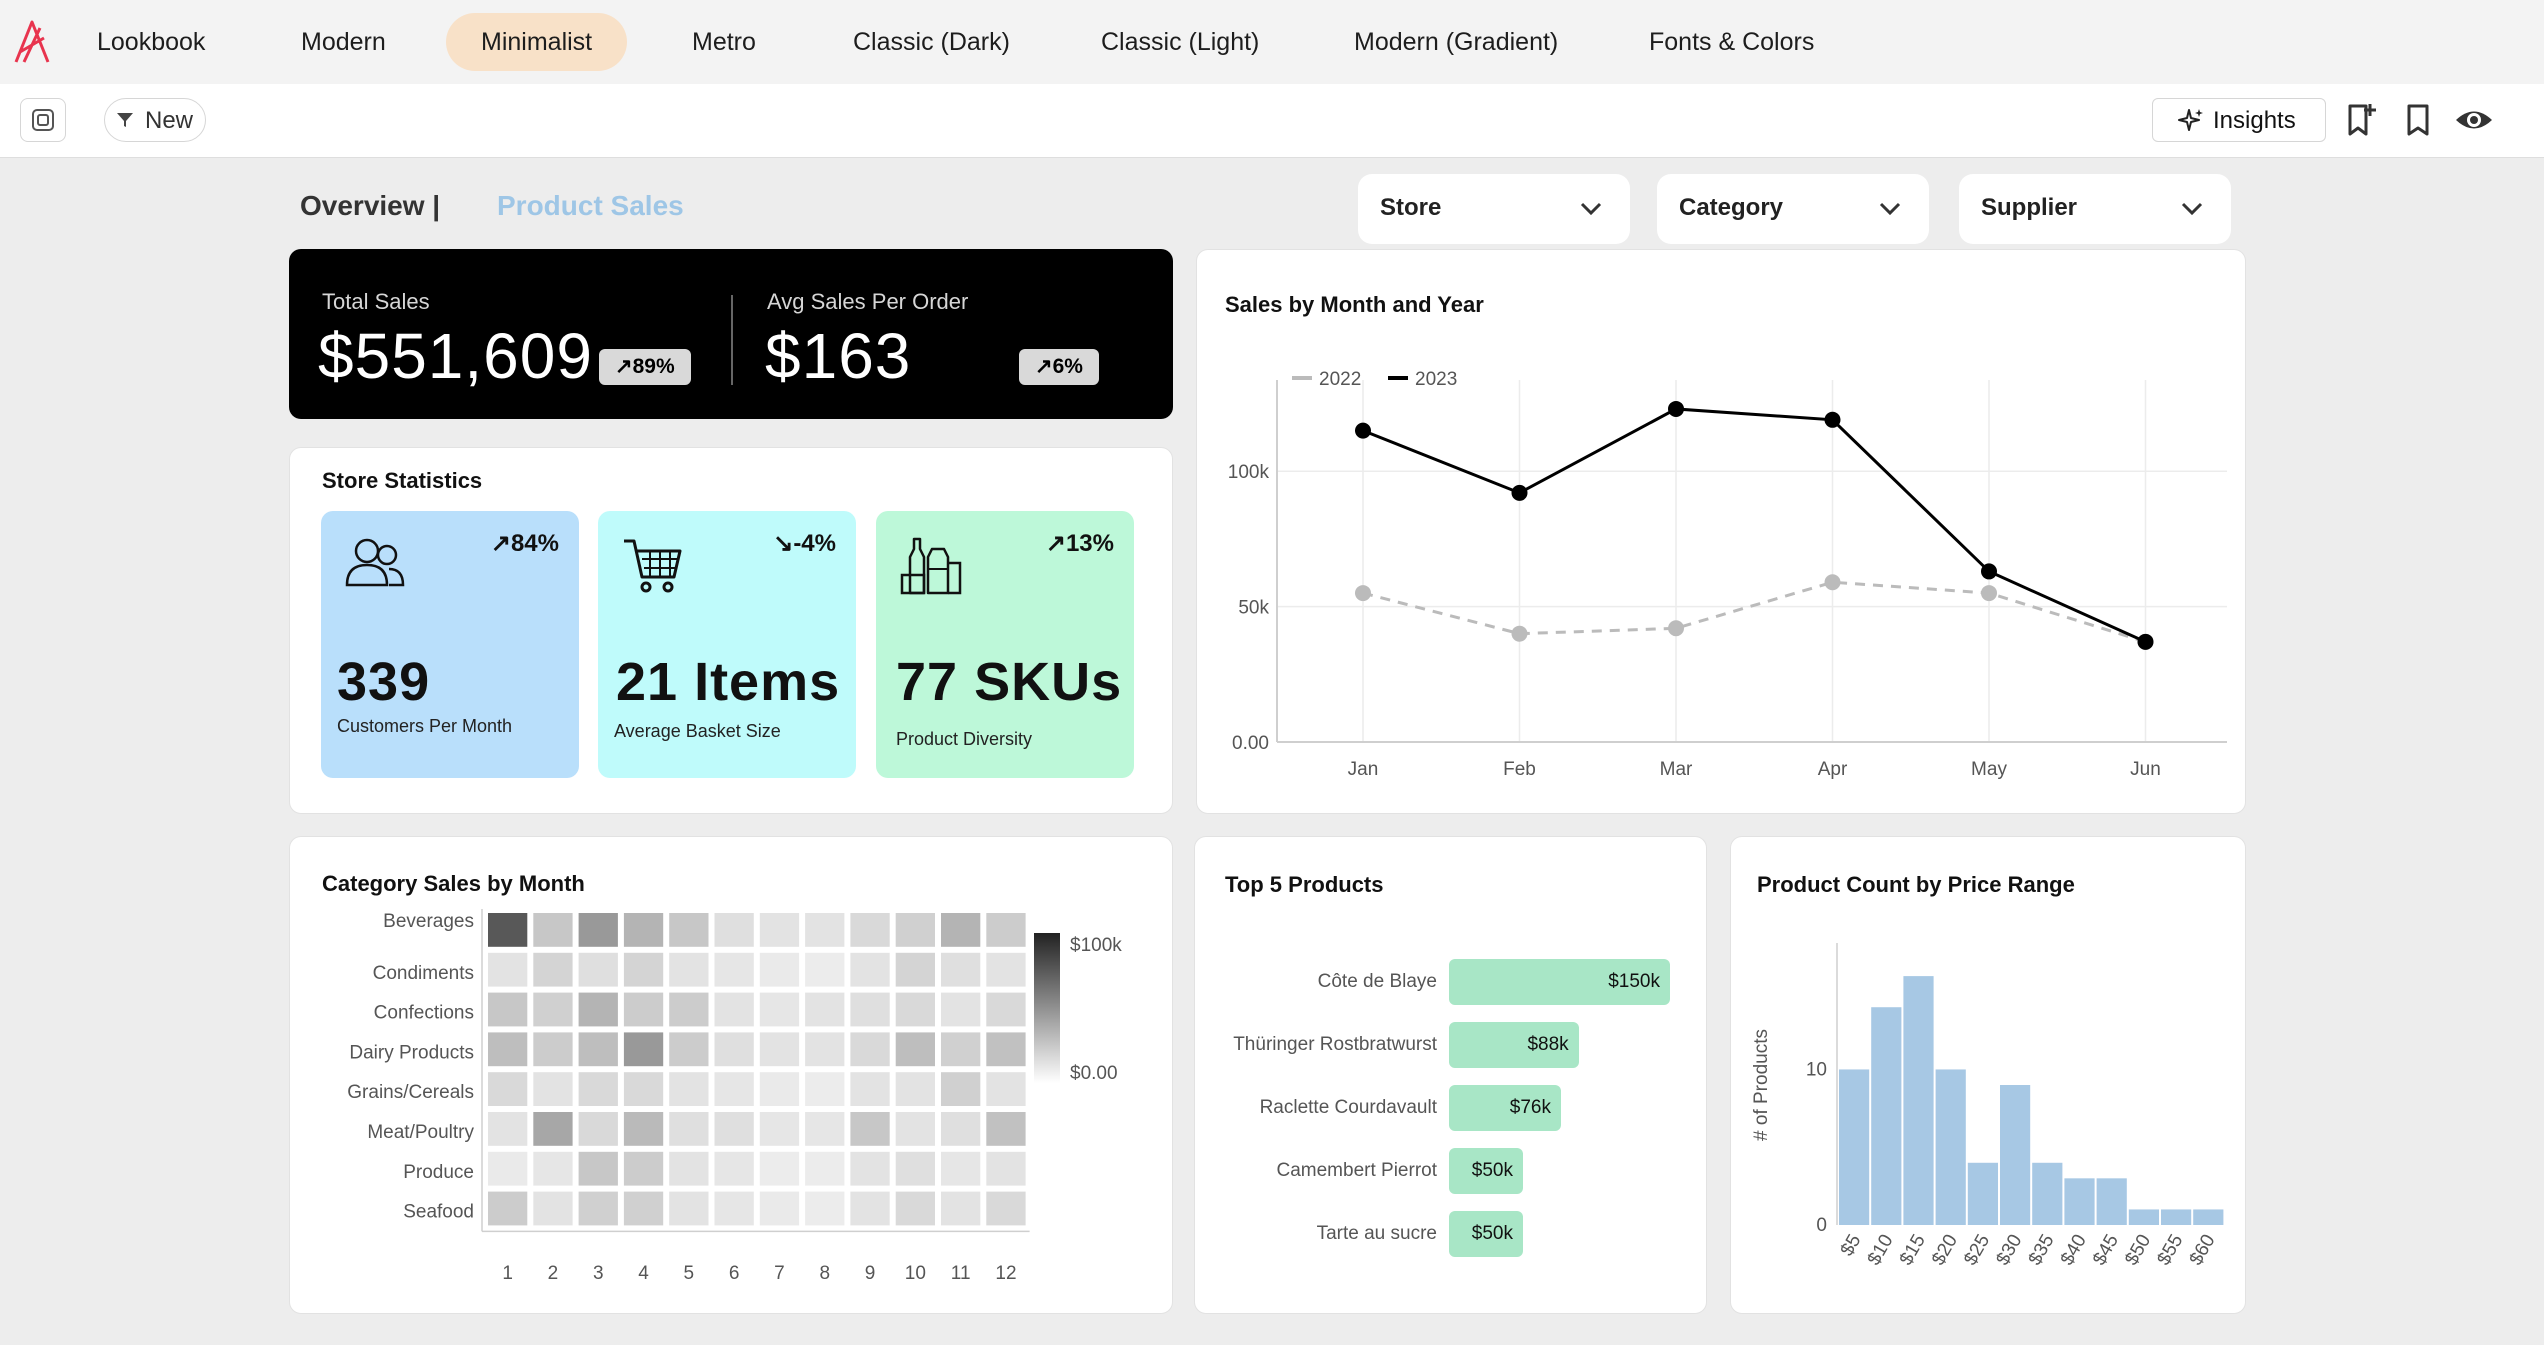 The width and height of the screenshot is (2544, 1345). Describe the element at coordinates (1731, 207) in the screenshot. I see `category-filter-label: Category` at that location.